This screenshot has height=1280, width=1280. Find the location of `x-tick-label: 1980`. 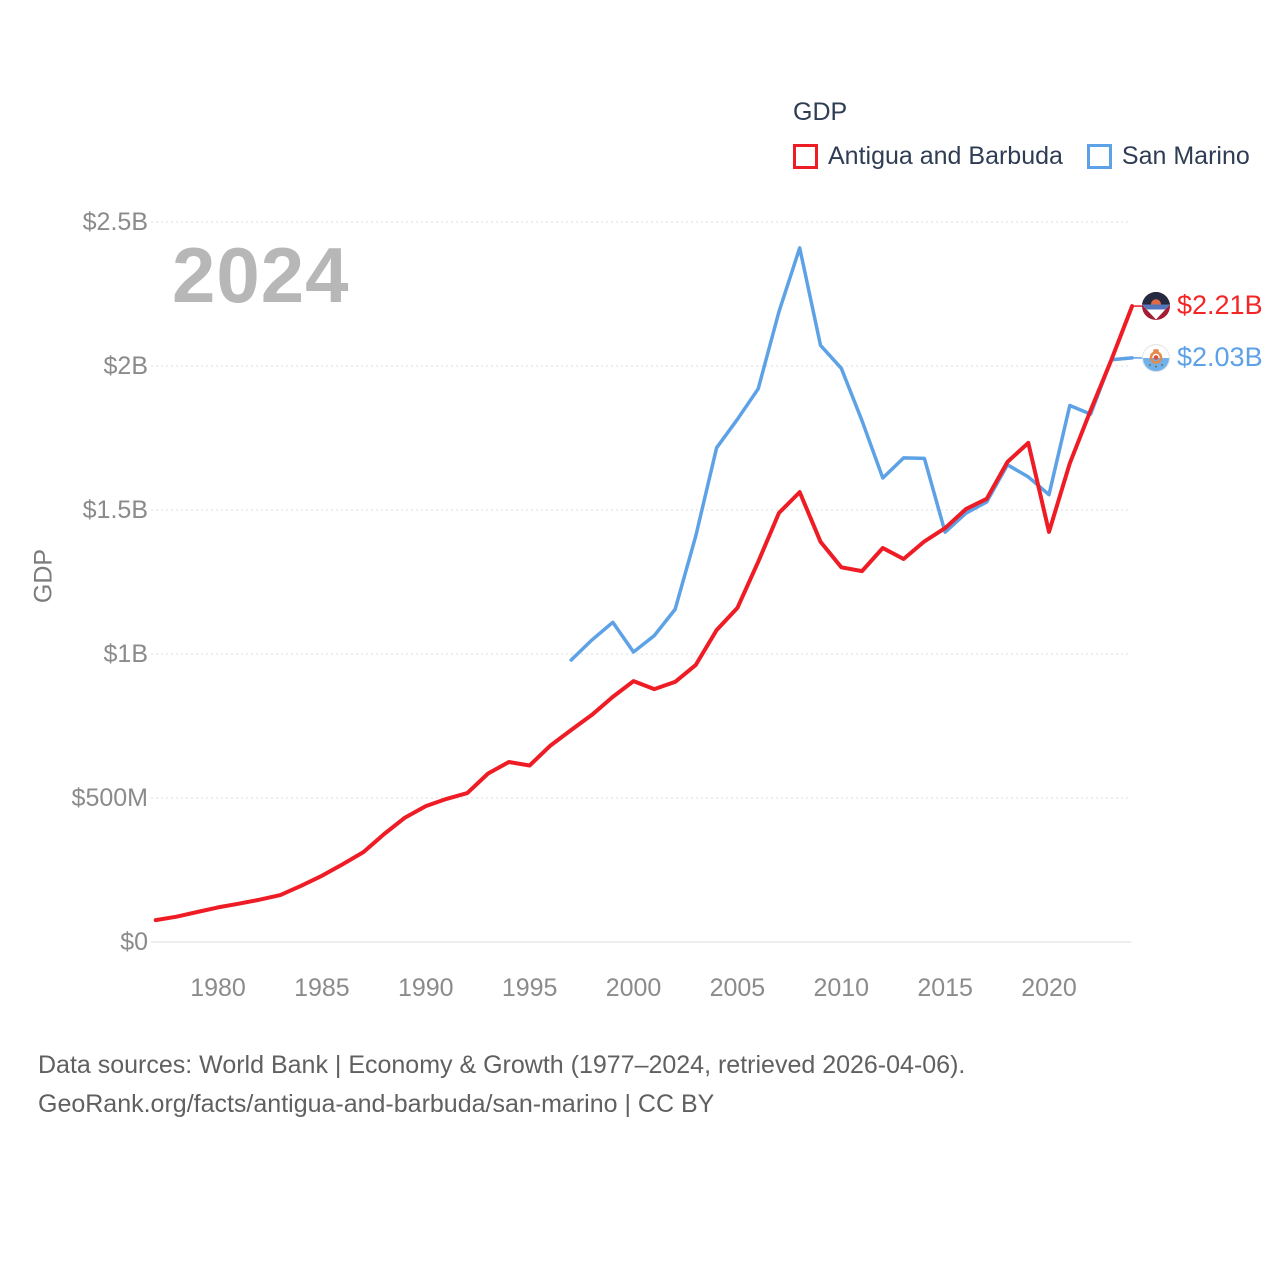

x-tick-label: 1980 is located at coordinates (218, 988).